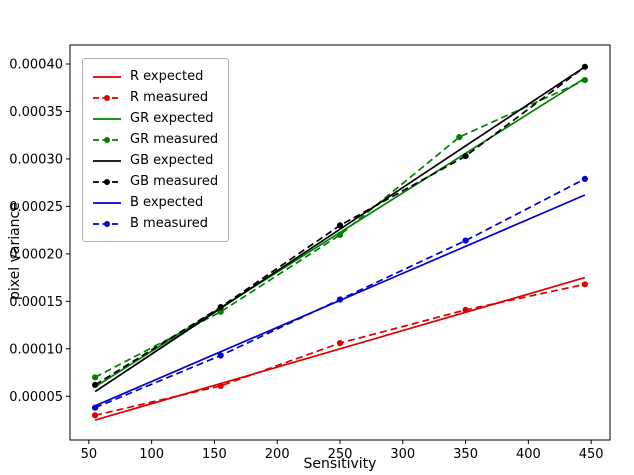 This screenshot has height=475, width=634. Describe the element at coordinates (591, 454) in the screenshot. I see `x-tick-label: 450` at that location.